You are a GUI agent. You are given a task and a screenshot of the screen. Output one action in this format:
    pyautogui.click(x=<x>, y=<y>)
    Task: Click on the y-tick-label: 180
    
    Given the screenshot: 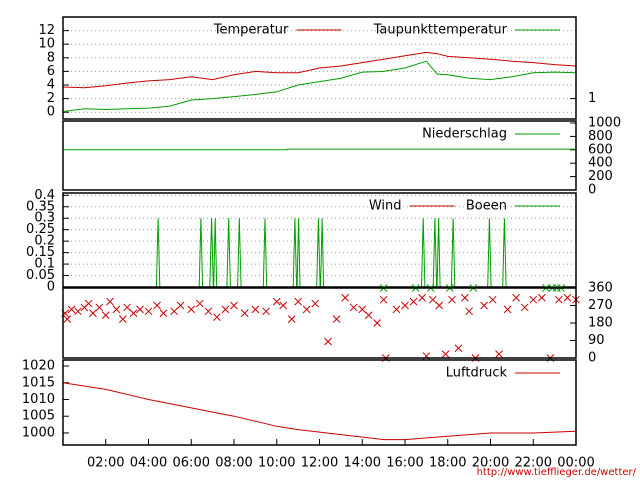 What is the action you would take?
    pyautogui.click(x=600, y=323)
    